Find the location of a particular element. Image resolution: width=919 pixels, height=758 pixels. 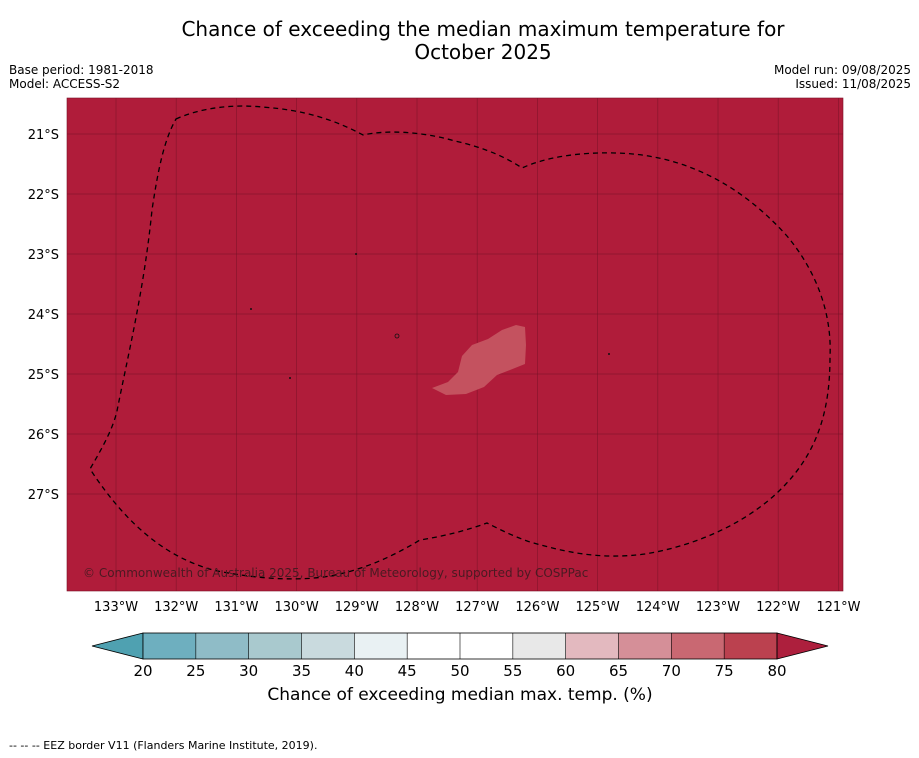

colorbar-over-arrow is located at coordinates (802, 646).